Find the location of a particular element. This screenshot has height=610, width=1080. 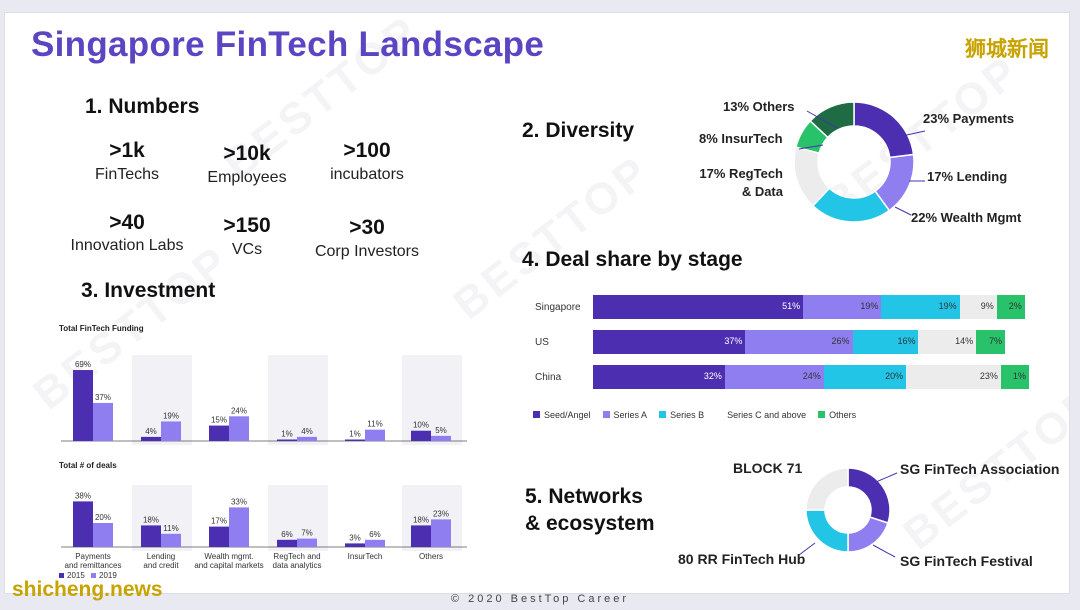

deal-segment: 23% is located at coordinates (953, 377).